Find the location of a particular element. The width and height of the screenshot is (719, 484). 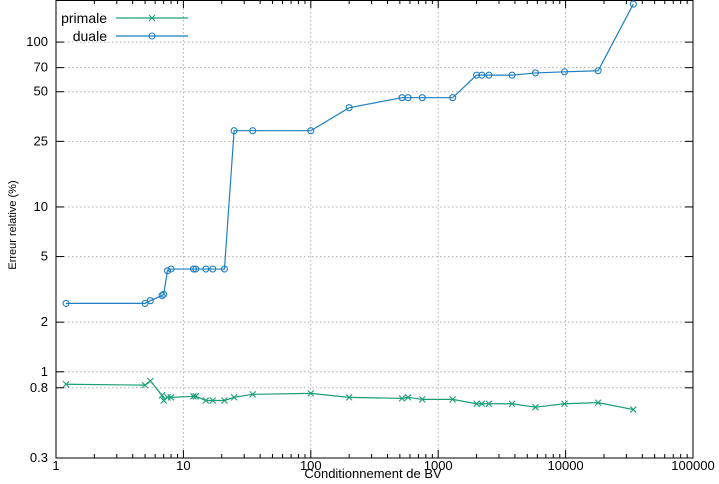

y-axis-title: Erreur relative (%) is located at coordinates (13, 224).